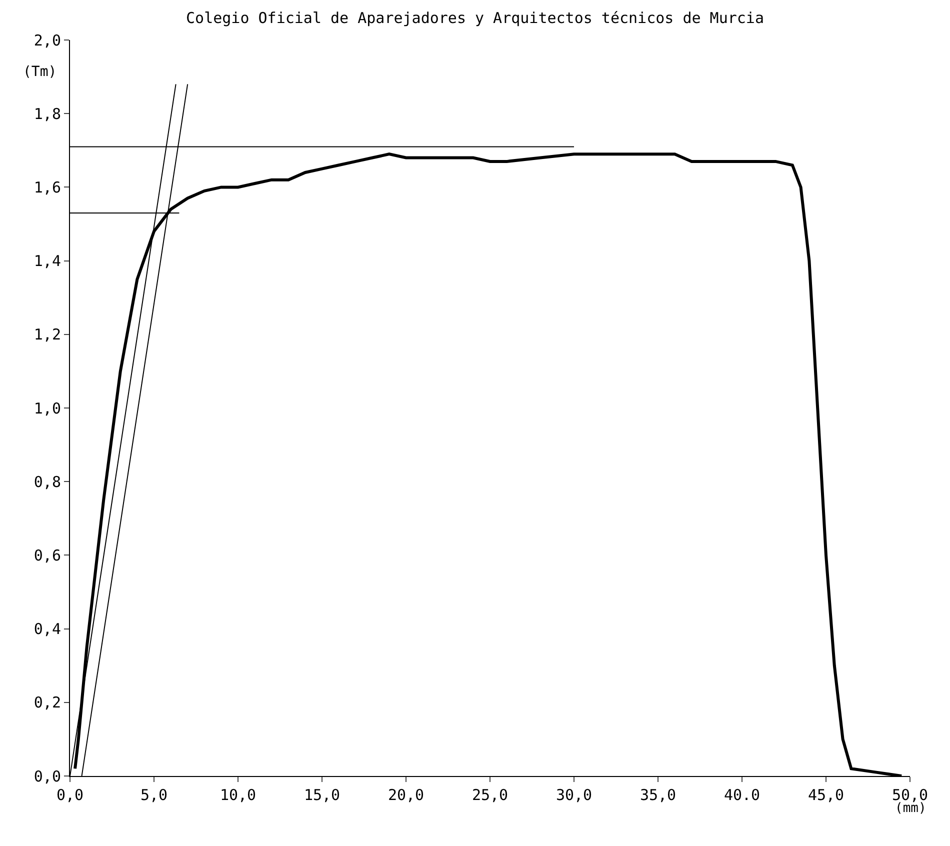 Image resolution: width=950 pixels, height=846 pixels. What do you see at coordinates (47, 40) in the screenshot?
I see `y-tick-label: 2,0` at bounding box center [47, 40].